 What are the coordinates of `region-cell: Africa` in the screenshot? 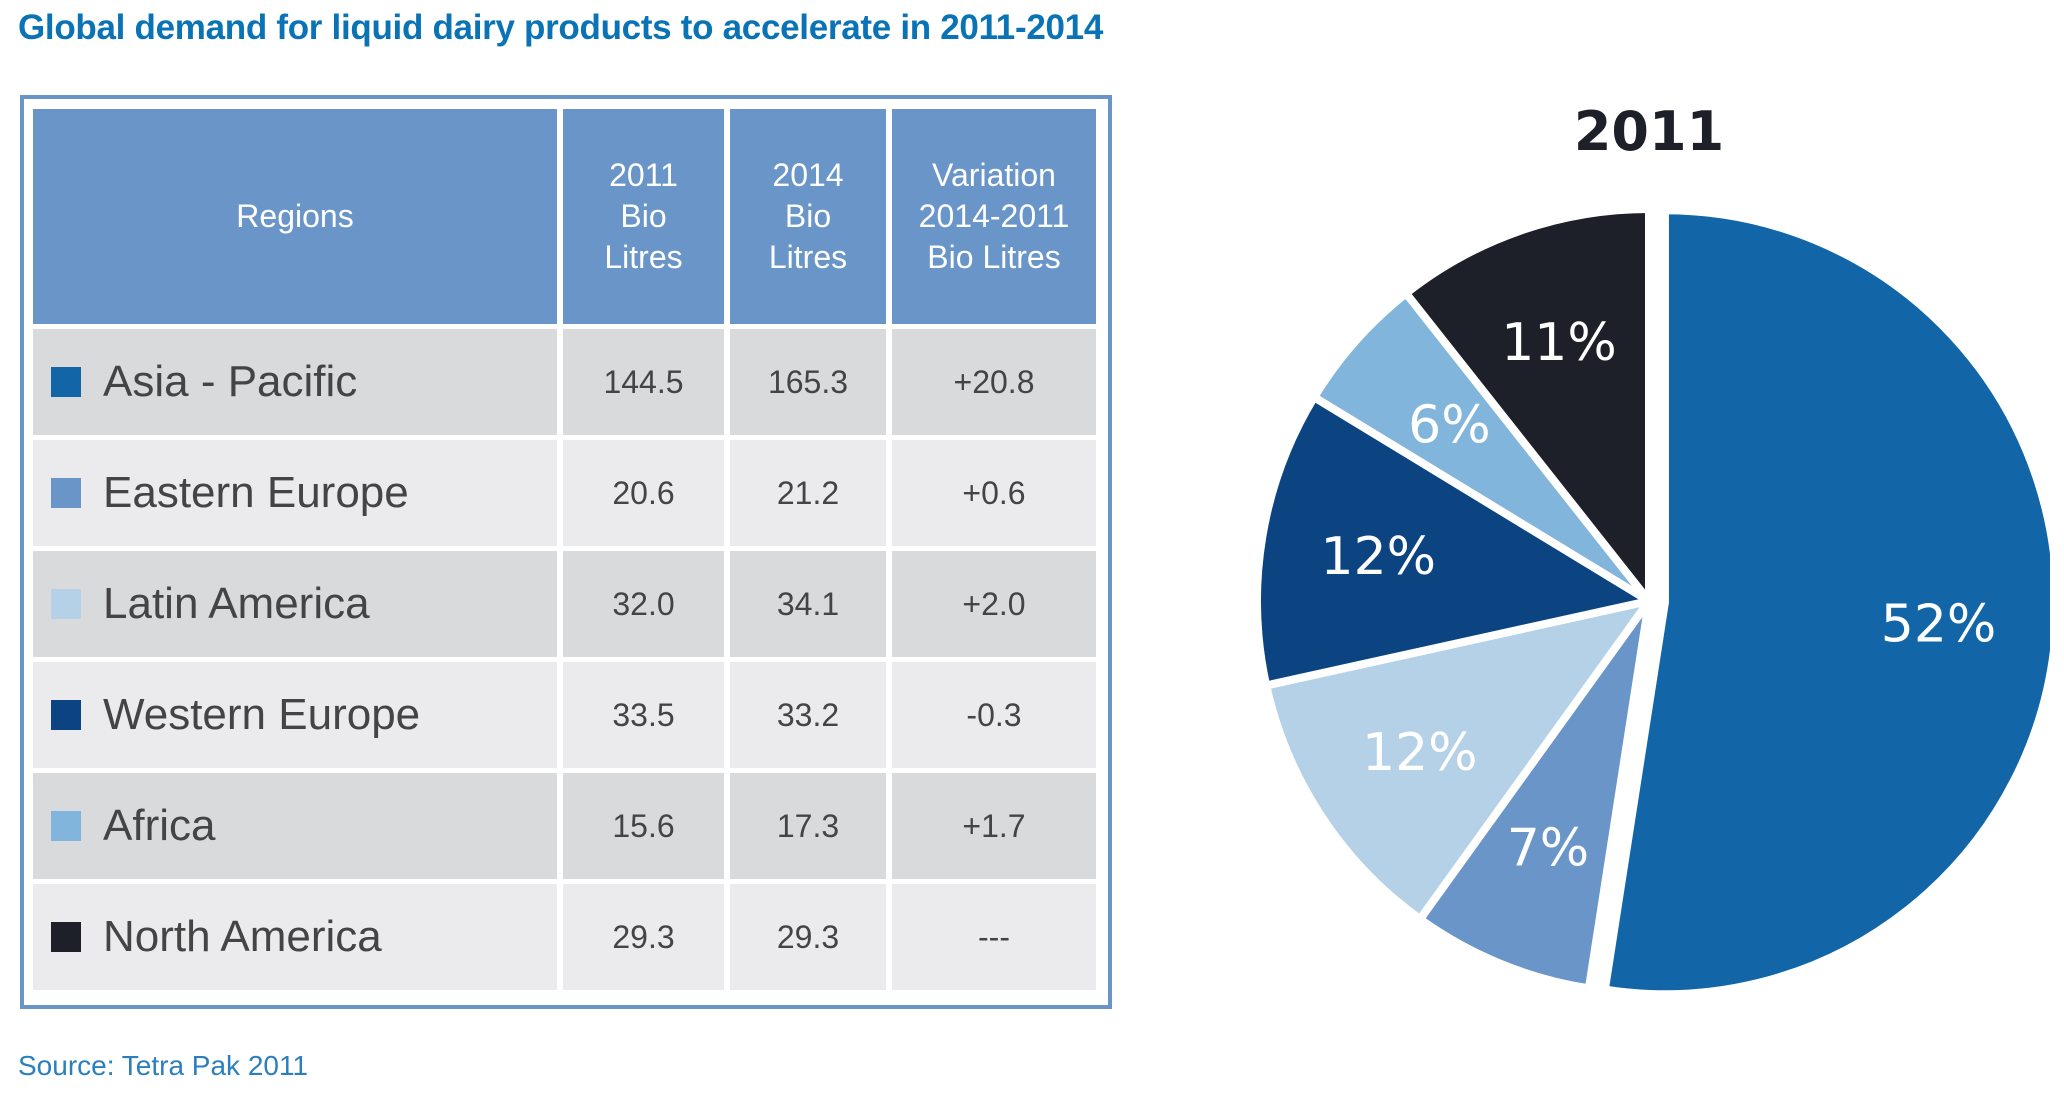 It's located at (295, 826).